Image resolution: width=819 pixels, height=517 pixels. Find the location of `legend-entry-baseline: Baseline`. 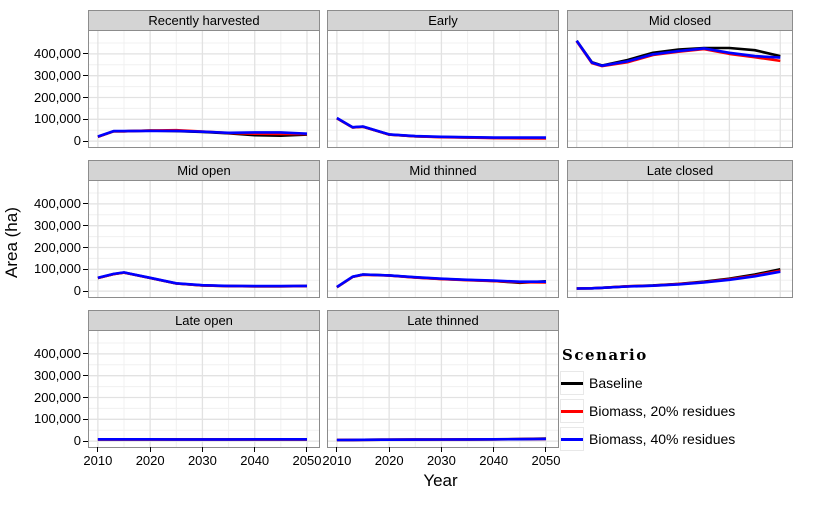

legend-entry-baseline: Baseline is located at coordinates (647, 383).